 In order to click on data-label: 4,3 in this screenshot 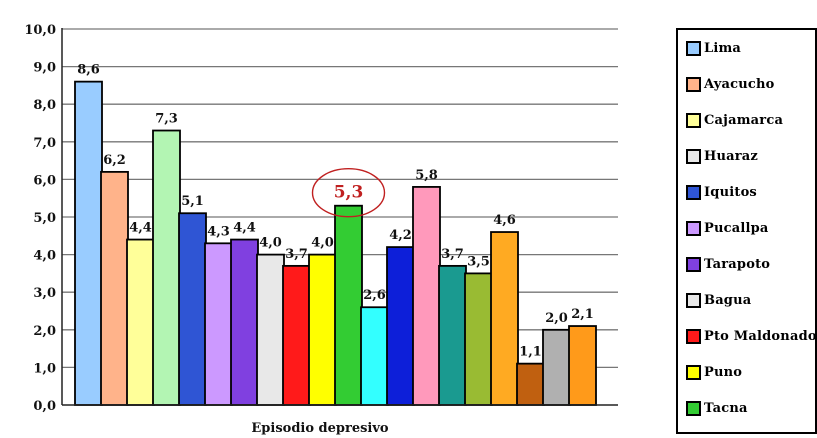, I will do `click(218, 231)`.